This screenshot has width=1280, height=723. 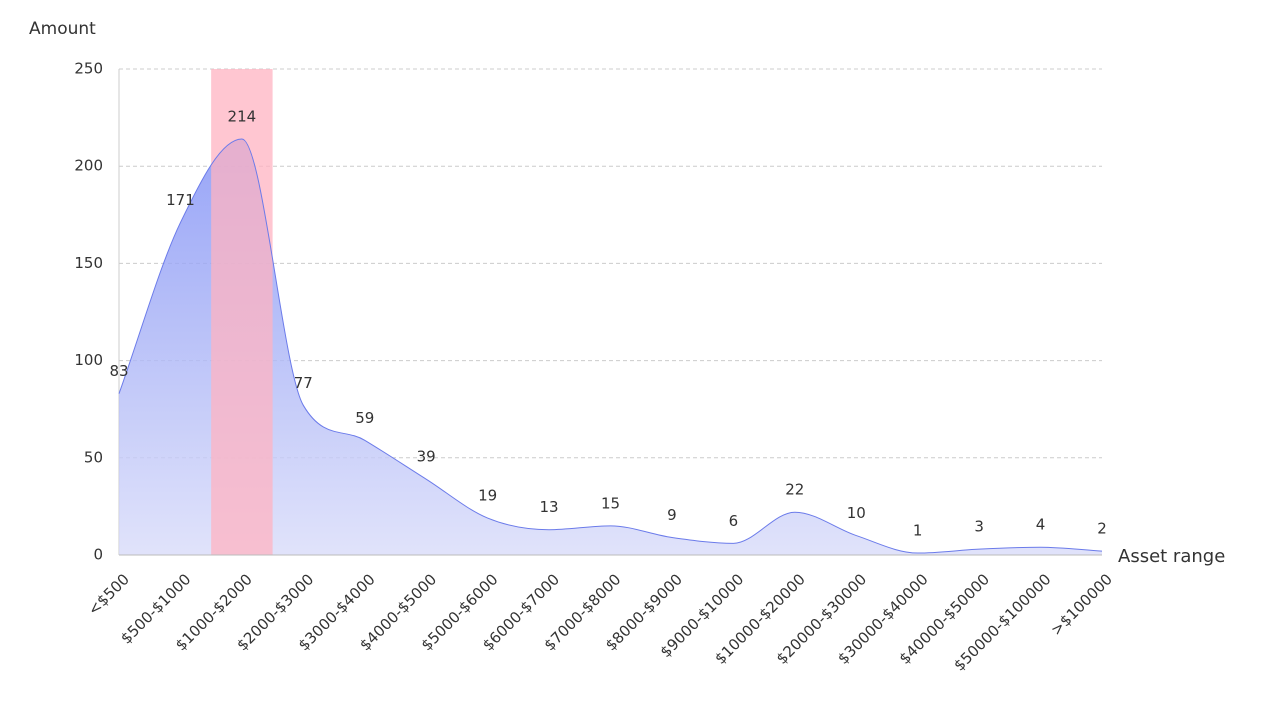 What do you see at coordinates (242, 116) in the screenshot?
I see `data-label: 214` at bounding box center [242, 116].